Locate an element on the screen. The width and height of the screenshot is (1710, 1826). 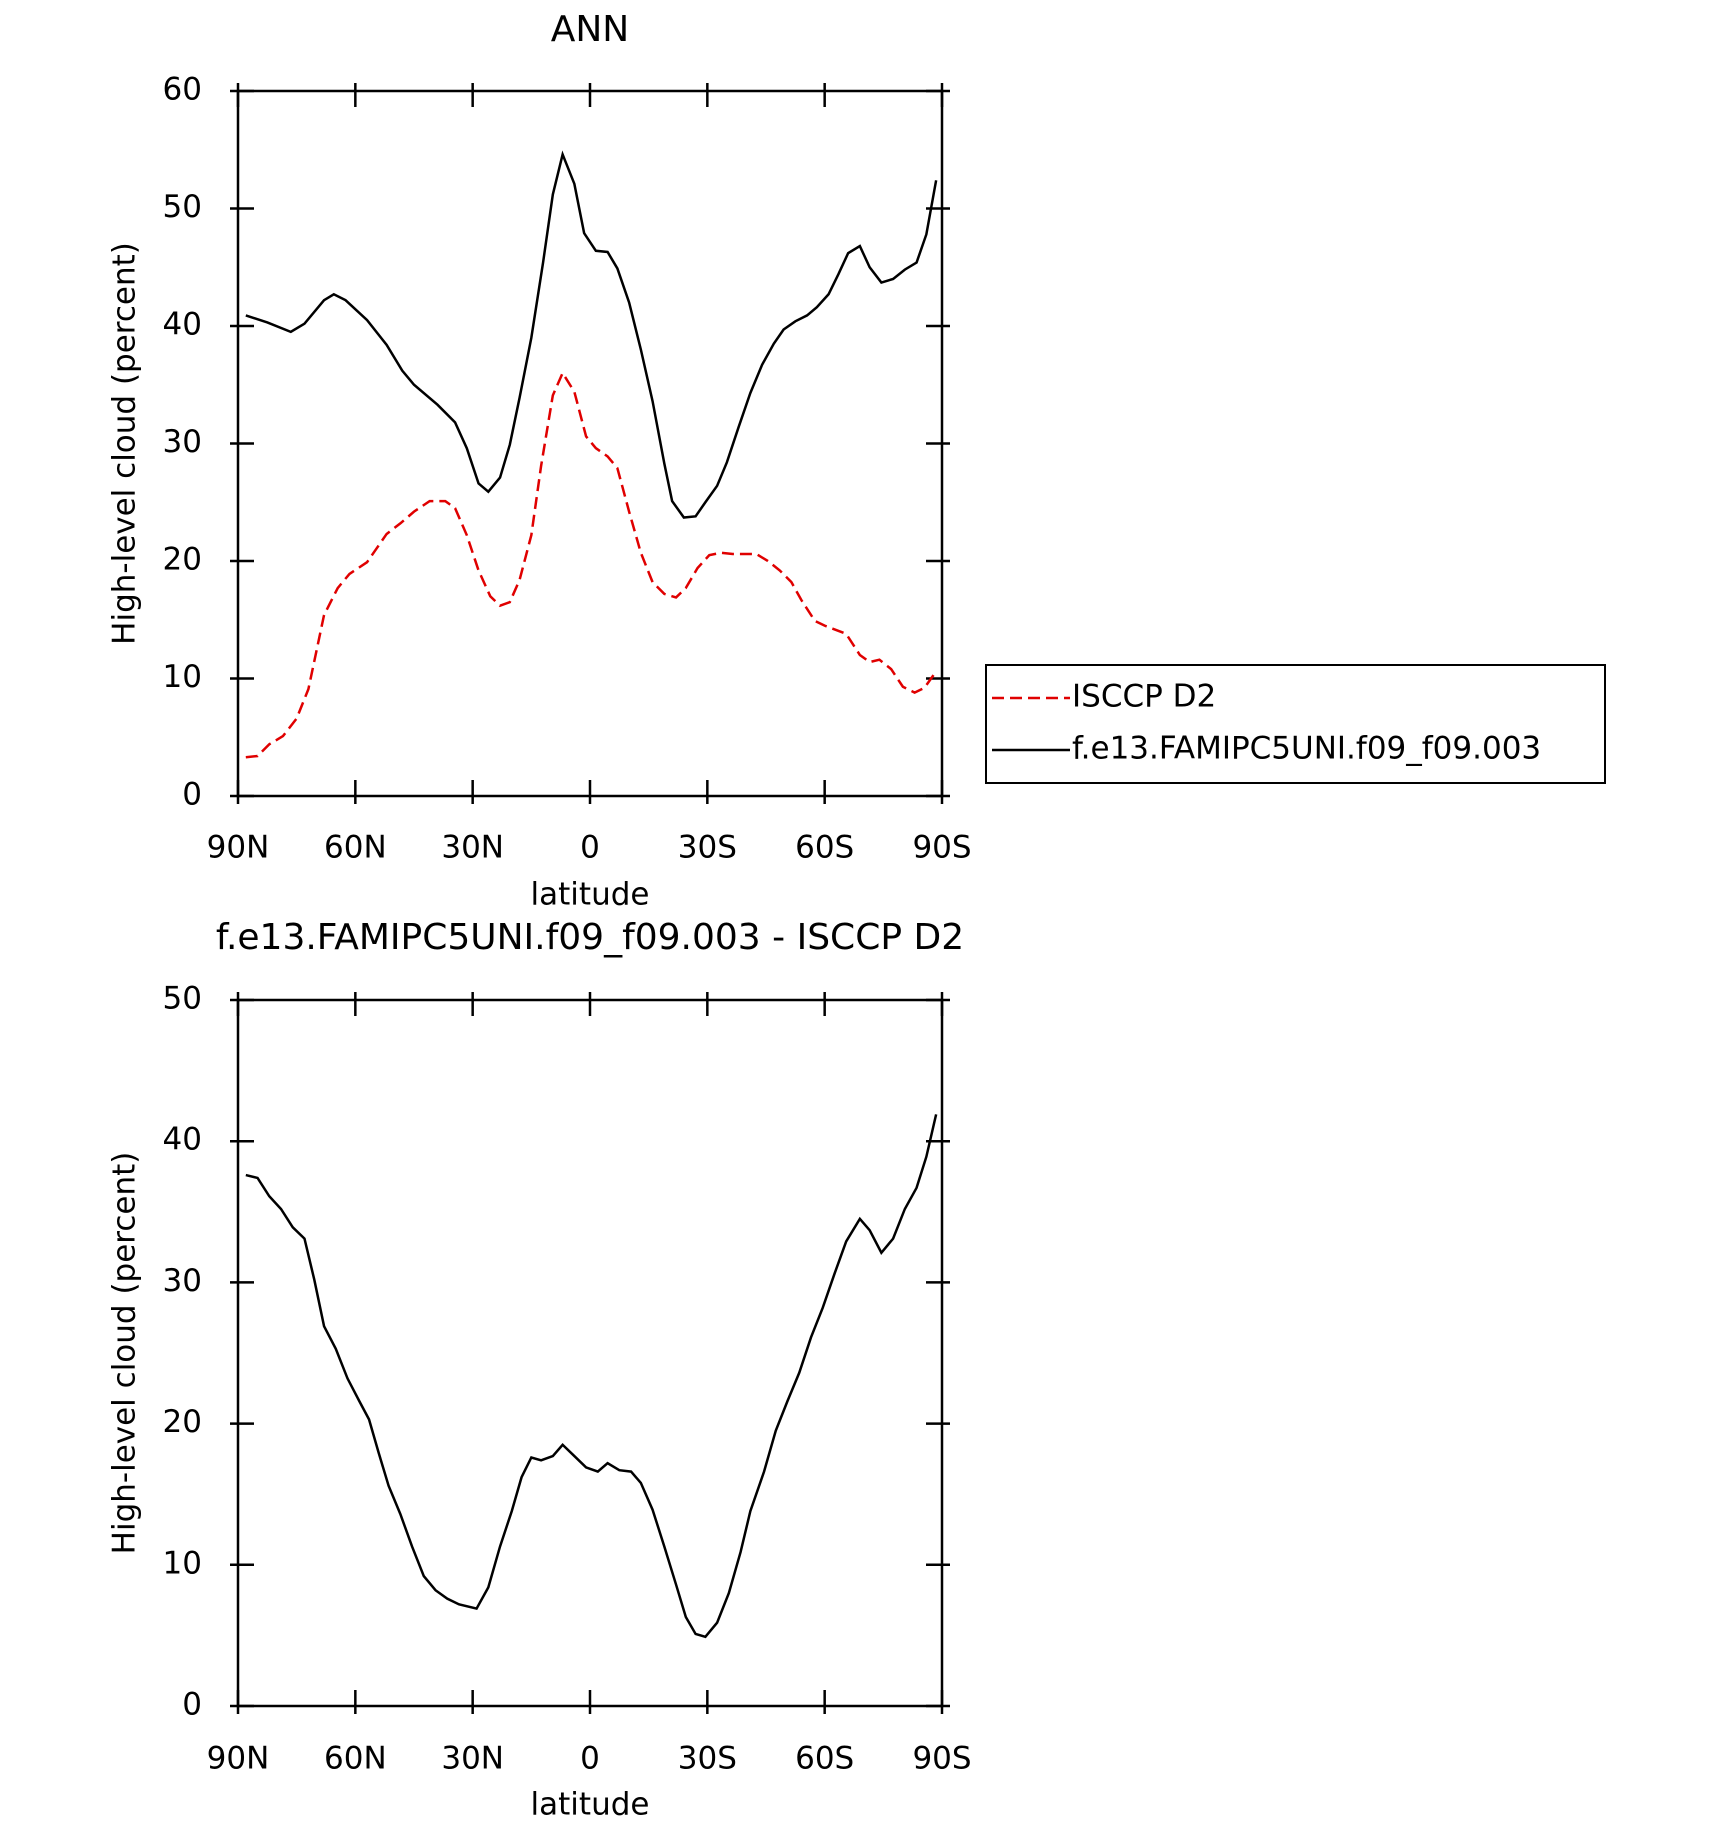
legend-label: ISCCP D2 is located at coordinates (1144, 697).